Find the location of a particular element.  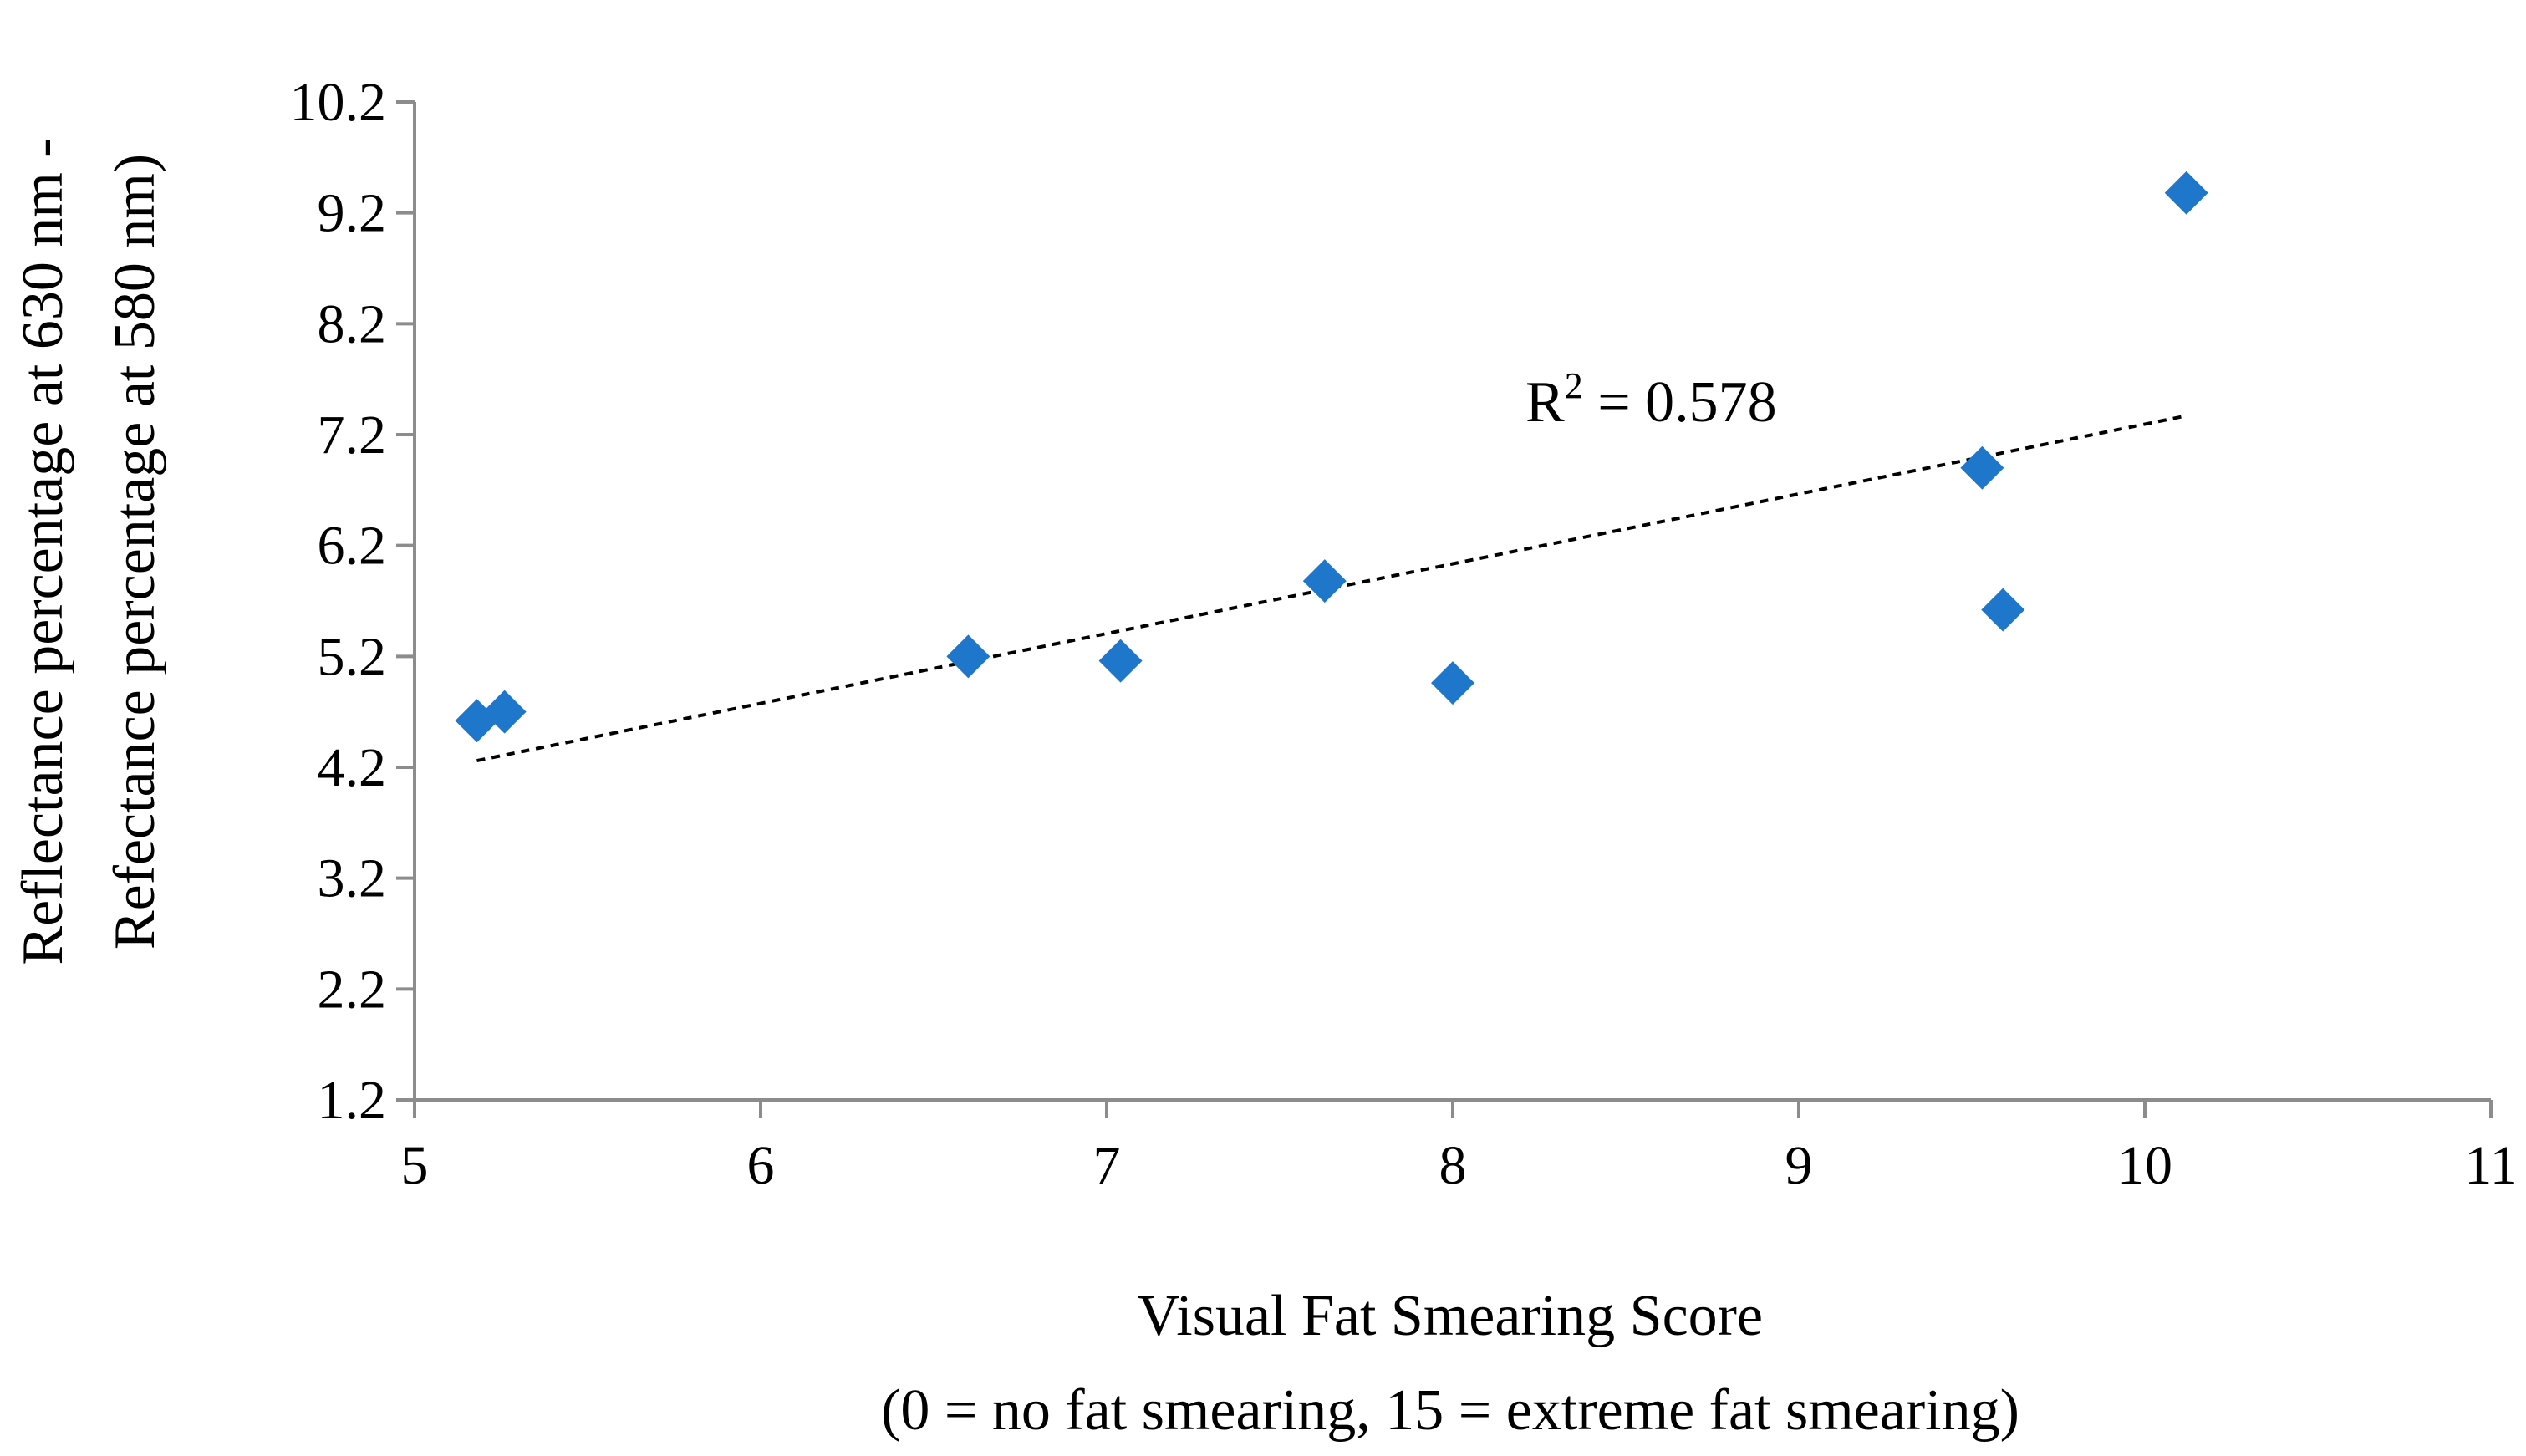

y-tick-label: 4.2 is located at coordinates (352, 767).